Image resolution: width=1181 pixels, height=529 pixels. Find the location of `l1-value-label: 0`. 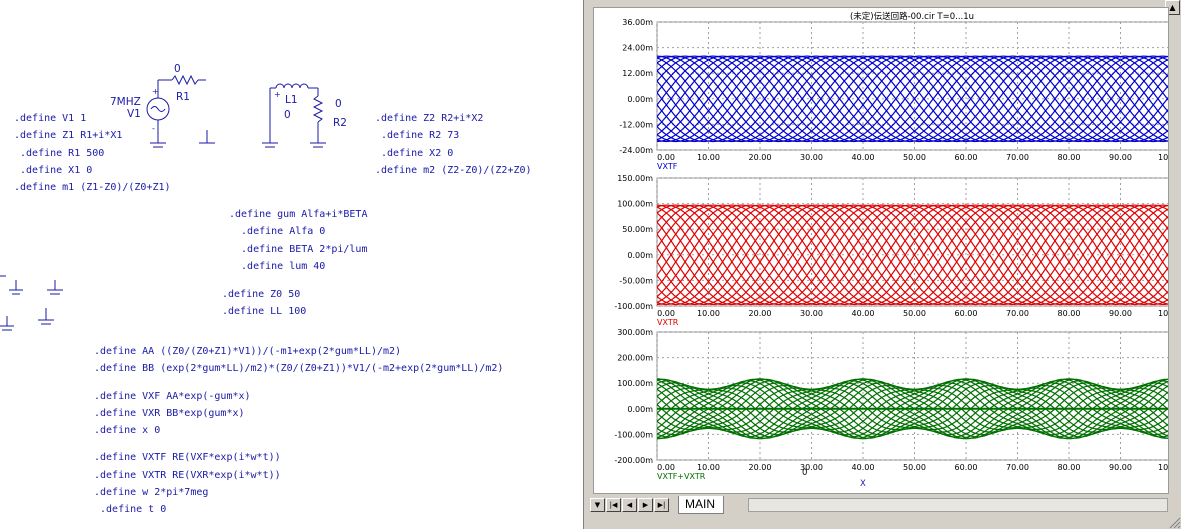

l1-value-label: 0 is located at coordinates (287, 115).